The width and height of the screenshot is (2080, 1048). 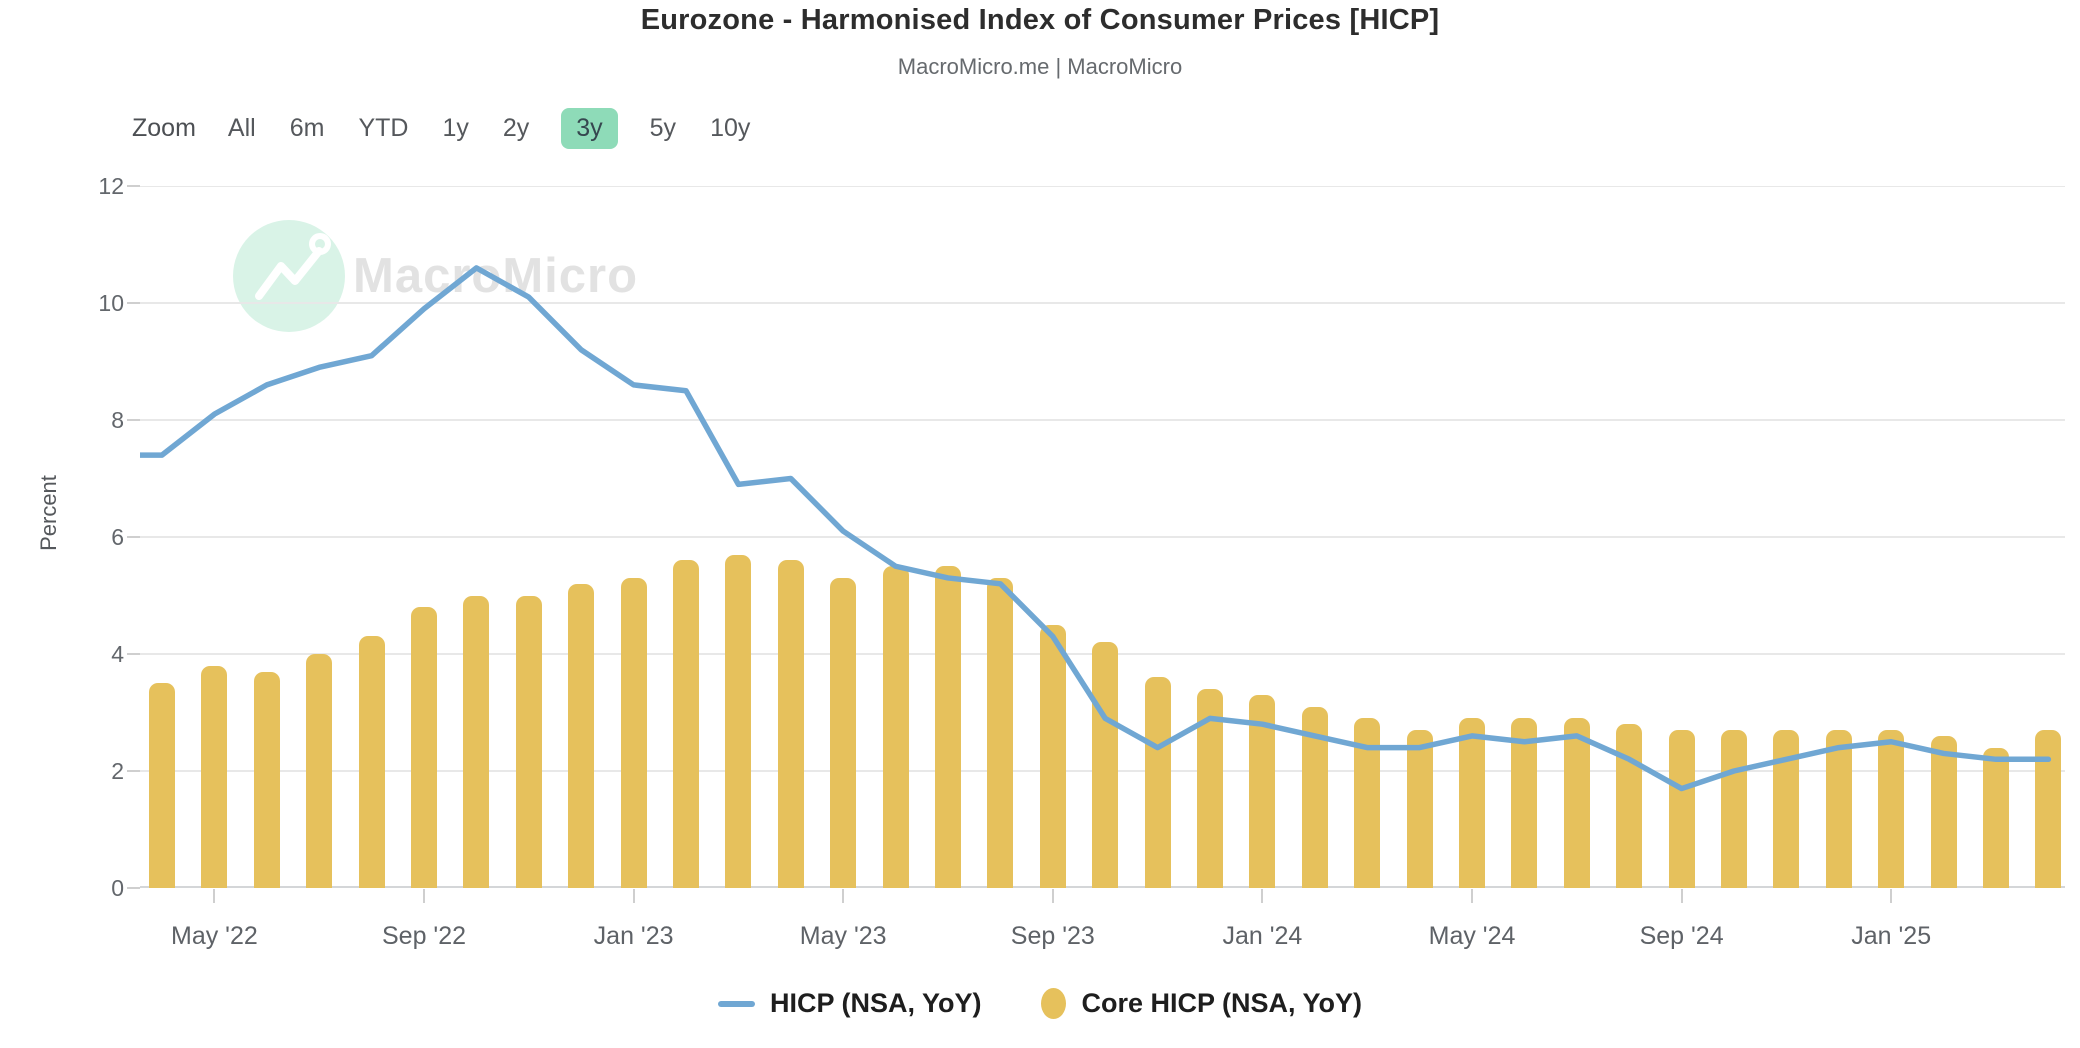 I want to click on x-axis-label: May '24, so click(x=1472, y=936).